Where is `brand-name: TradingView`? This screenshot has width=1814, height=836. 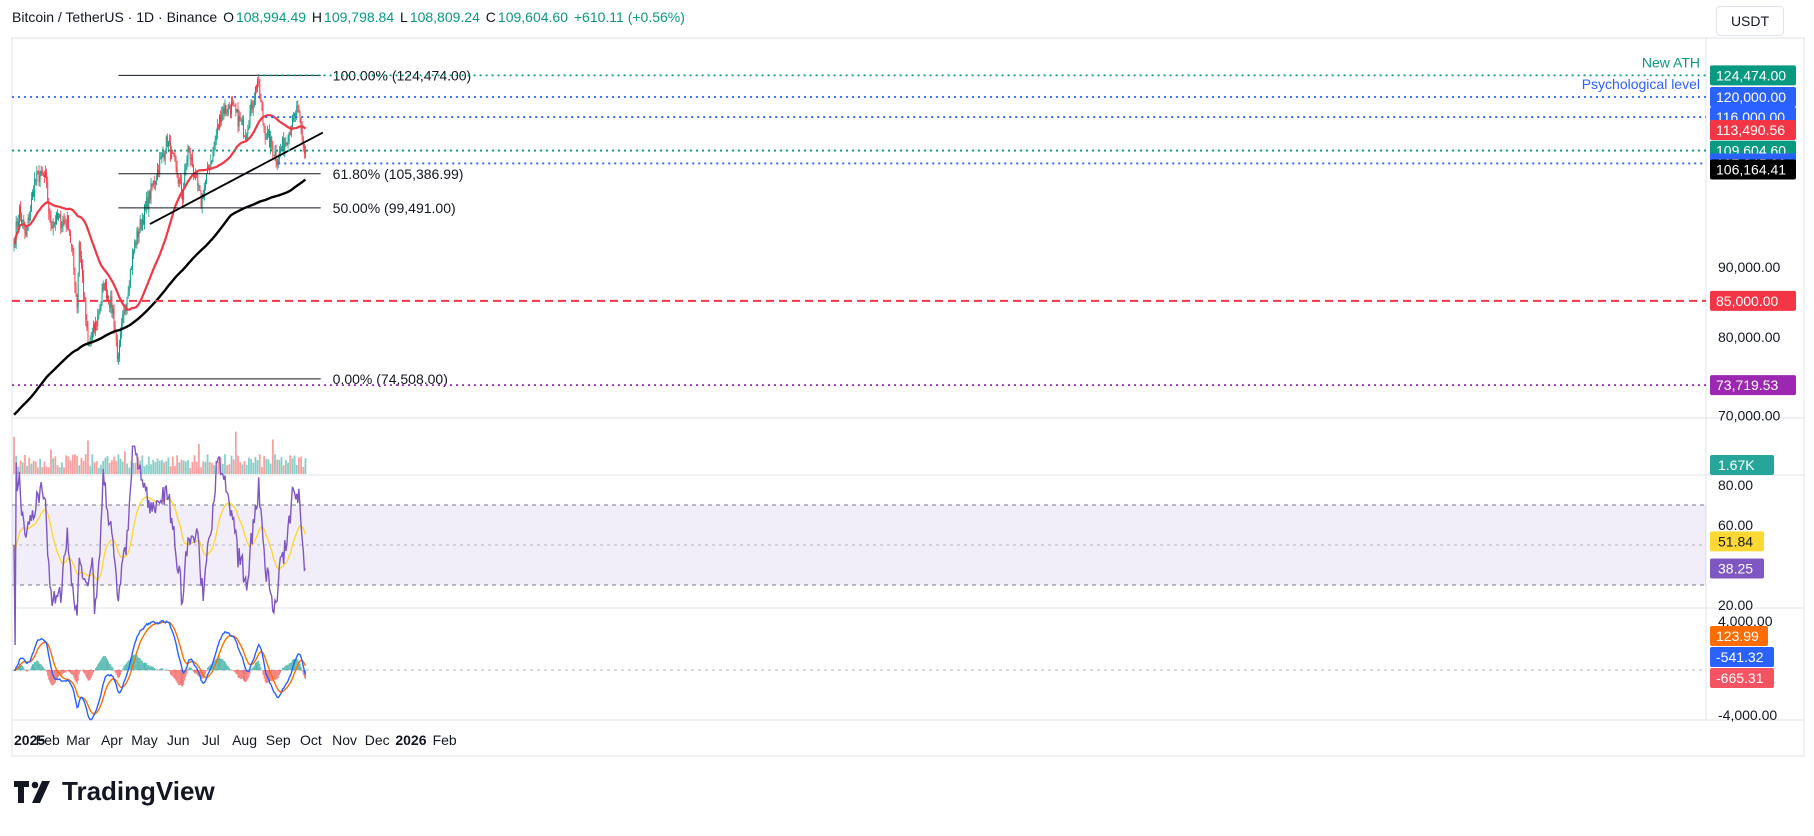
brand-name: TradingView is located at coordinates (138, 791).